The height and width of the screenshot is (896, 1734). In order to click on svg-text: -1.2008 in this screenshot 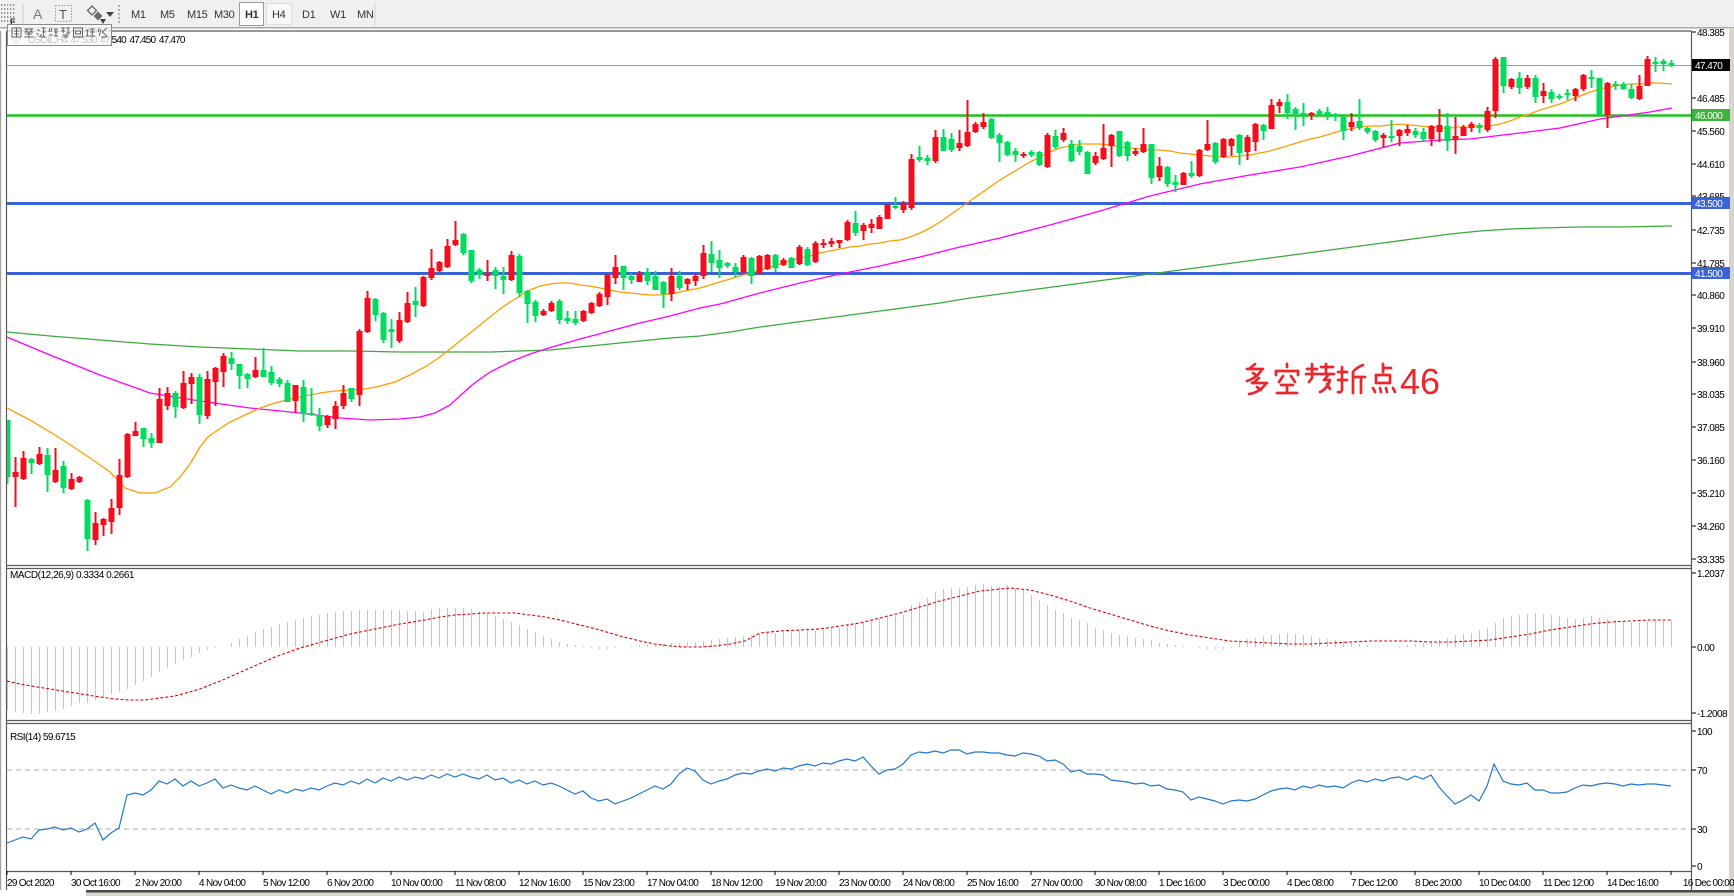, I will do `click(1712, 714)`.